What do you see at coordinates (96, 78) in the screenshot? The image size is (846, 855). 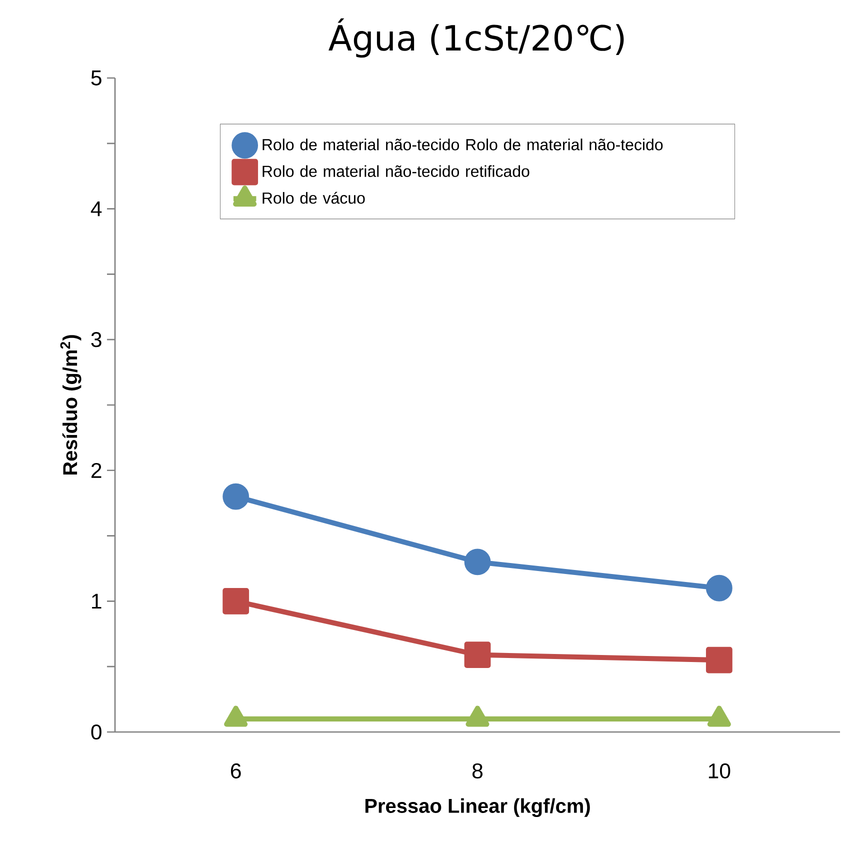 I see `y-tick-label: 5` at bounding box center [96, 78].